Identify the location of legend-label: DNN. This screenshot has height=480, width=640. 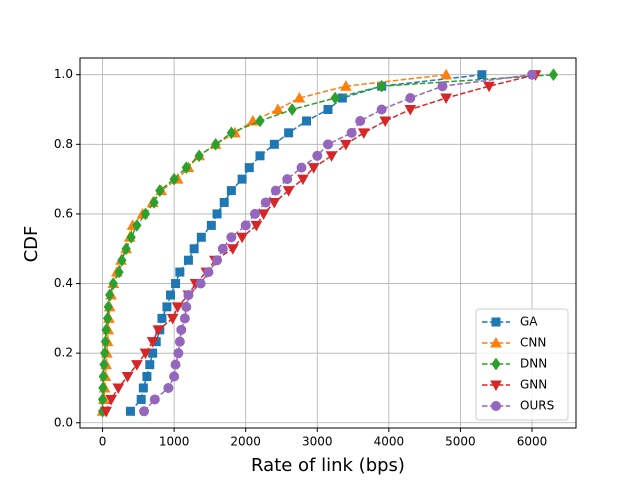
(533, 364).